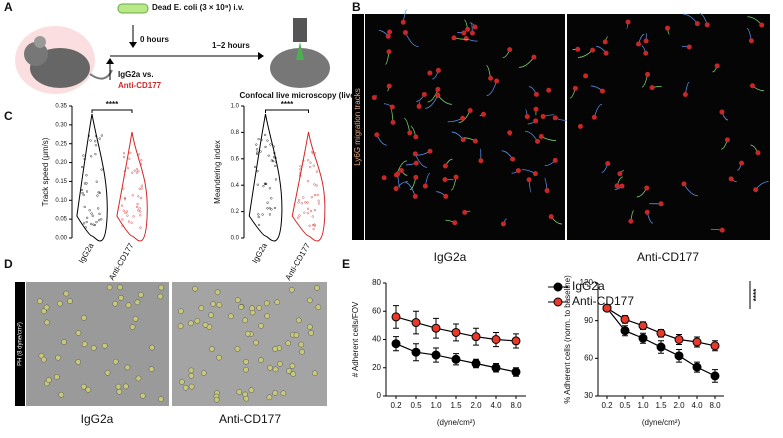 The image size is (783, 438). Describe the element at coordinates (588, 395) in the screenshot. I see `y-tick-label: 30` at that location.